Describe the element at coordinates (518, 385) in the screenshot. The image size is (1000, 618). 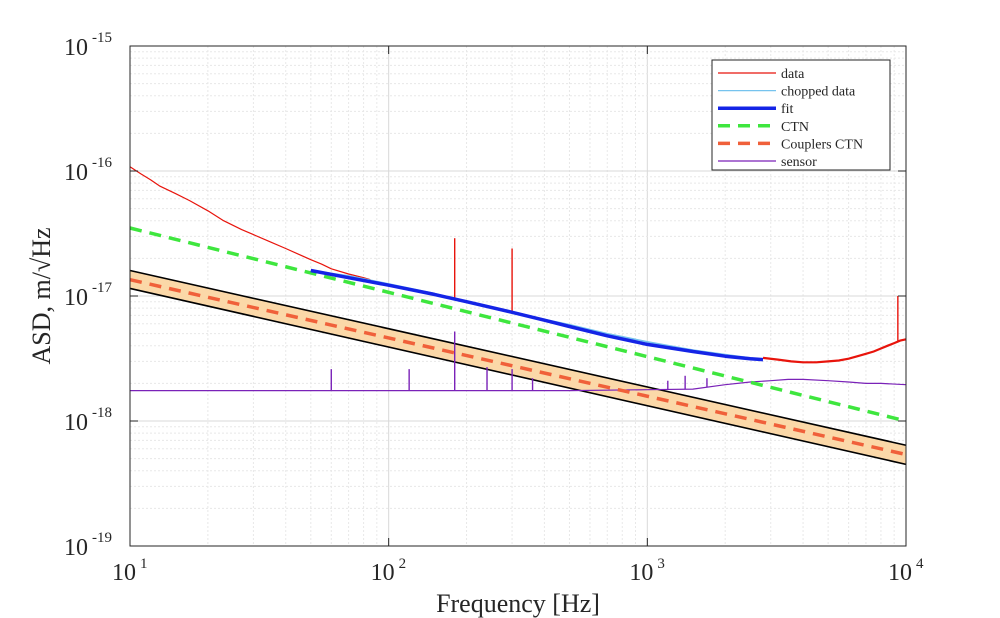
I see `sensor-line` at that location.